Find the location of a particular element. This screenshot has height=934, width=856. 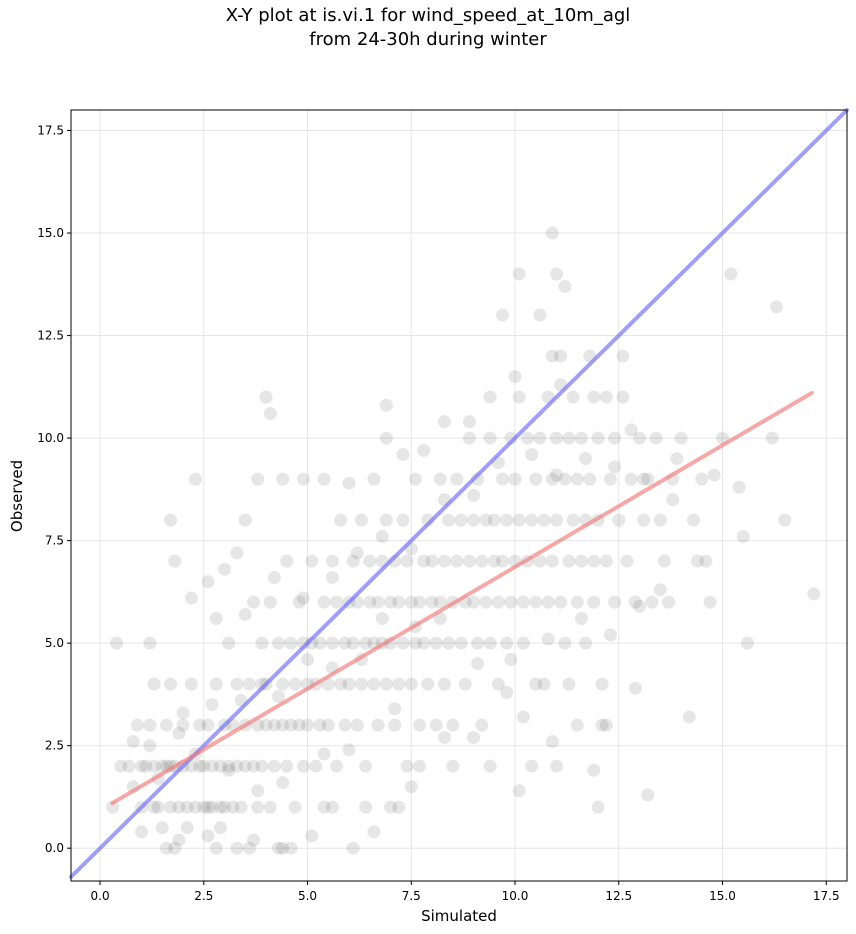

x-tick-label: 10.0 is located at coordinates (515, 896).